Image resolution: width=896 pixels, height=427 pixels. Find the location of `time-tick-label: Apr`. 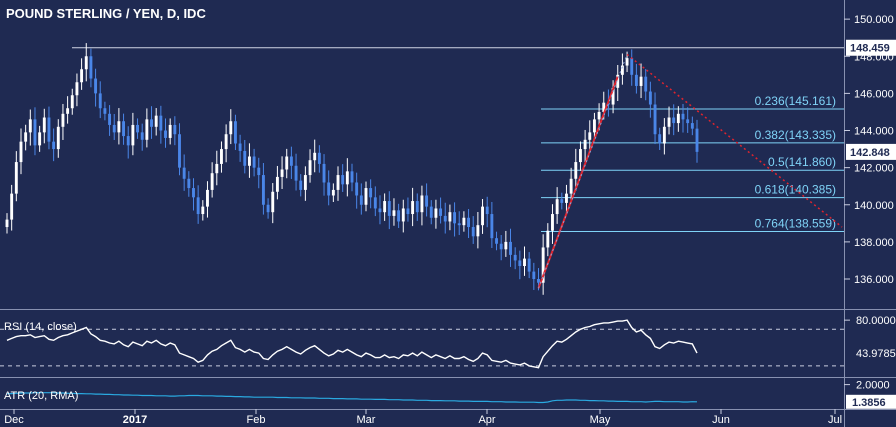

time-tick-label: Apr is located at coordinates (486, 420).